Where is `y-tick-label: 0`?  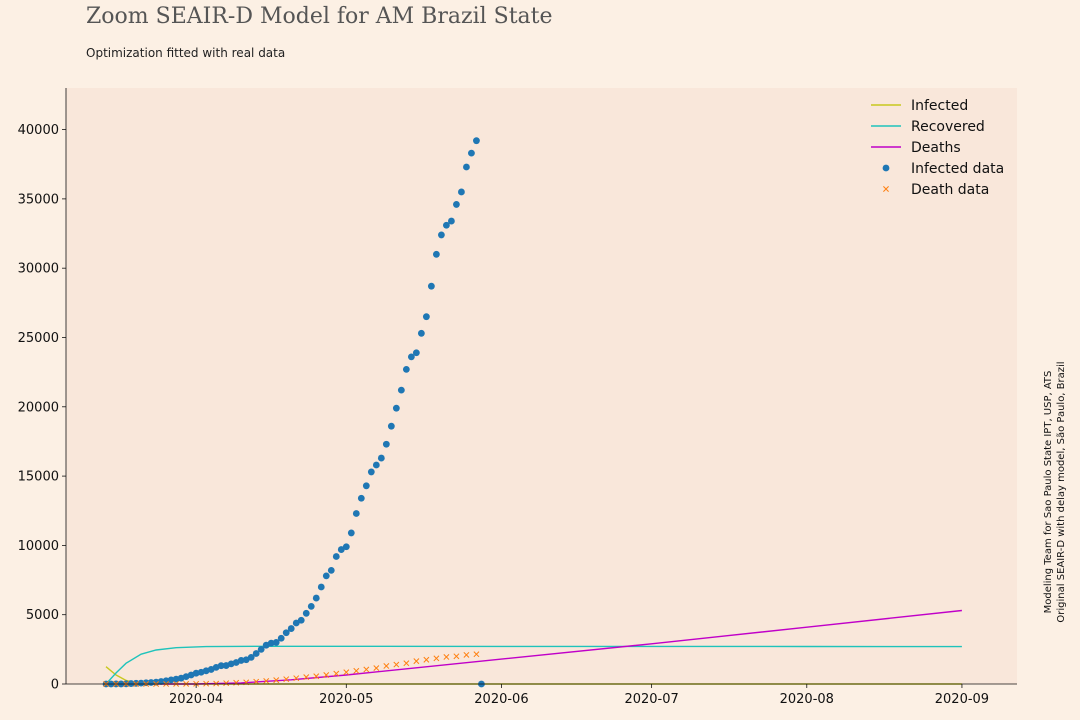 y-tick-label: 0 is located at coordinates (55, 685).